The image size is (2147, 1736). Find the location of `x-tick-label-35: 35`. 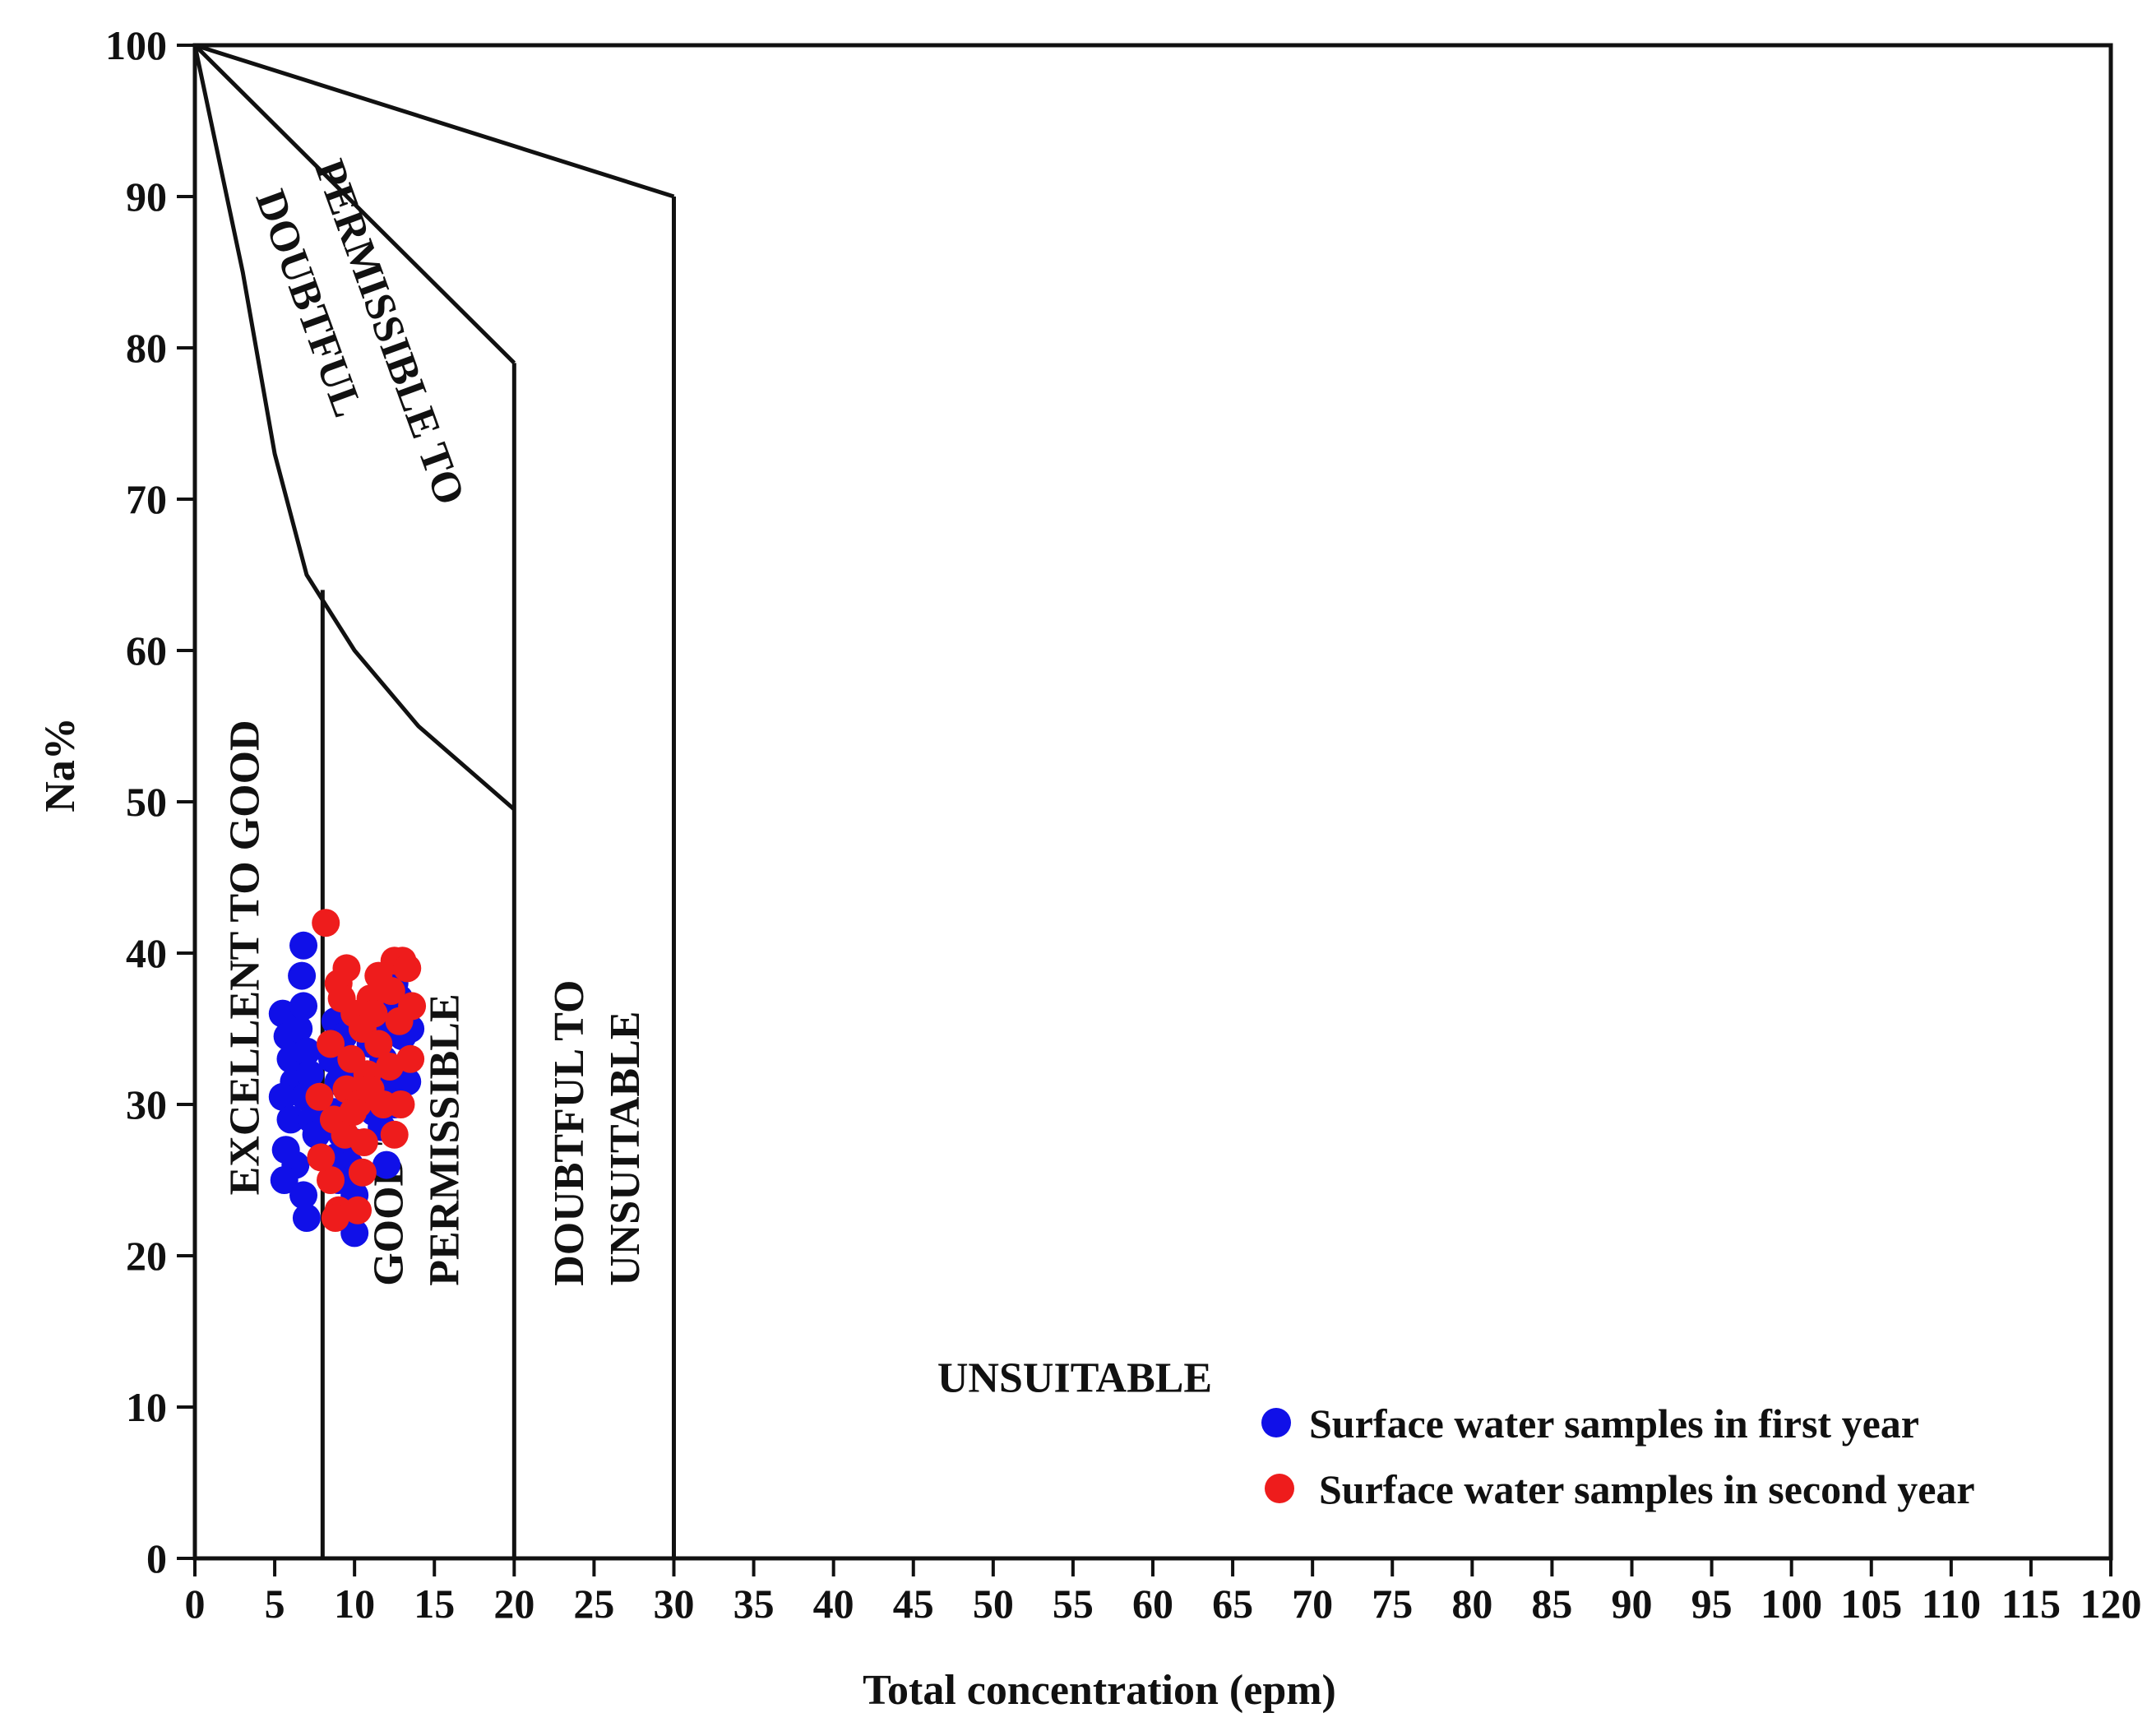

x-tick-label-35: 35 is located at coordinates (754, 1604).